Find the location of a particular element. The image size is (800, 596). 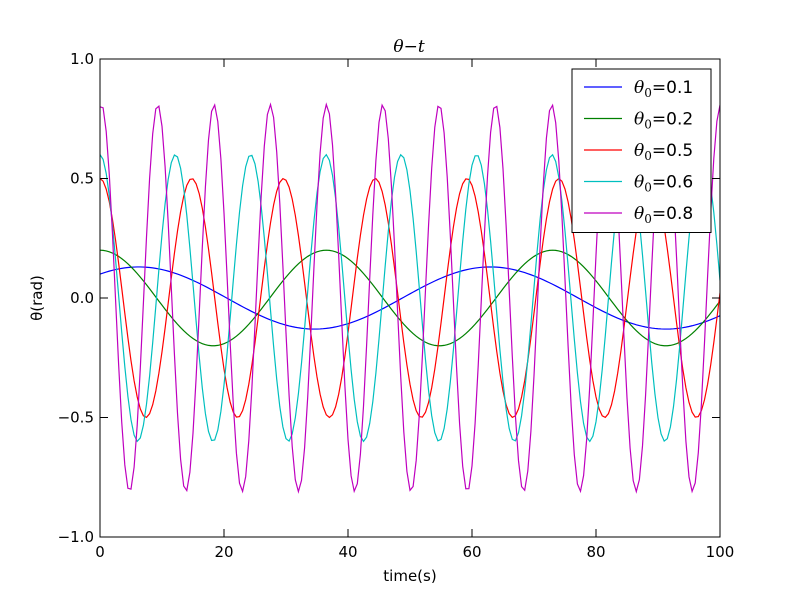

x-tick-label: 20 is located at coordinates (223, 552).